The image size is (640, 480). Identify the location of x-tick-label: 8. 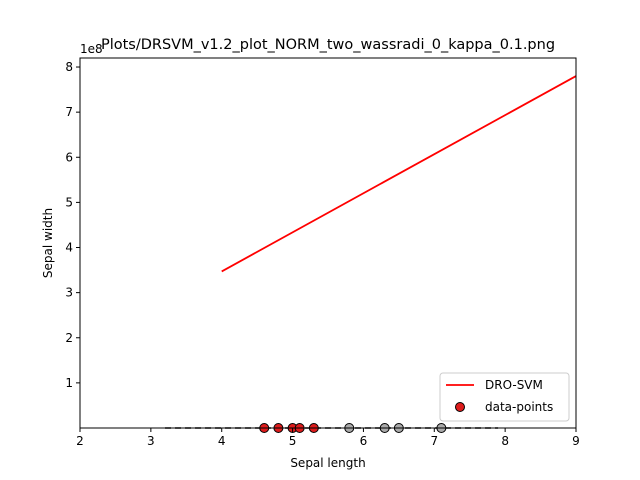
(505, 441).